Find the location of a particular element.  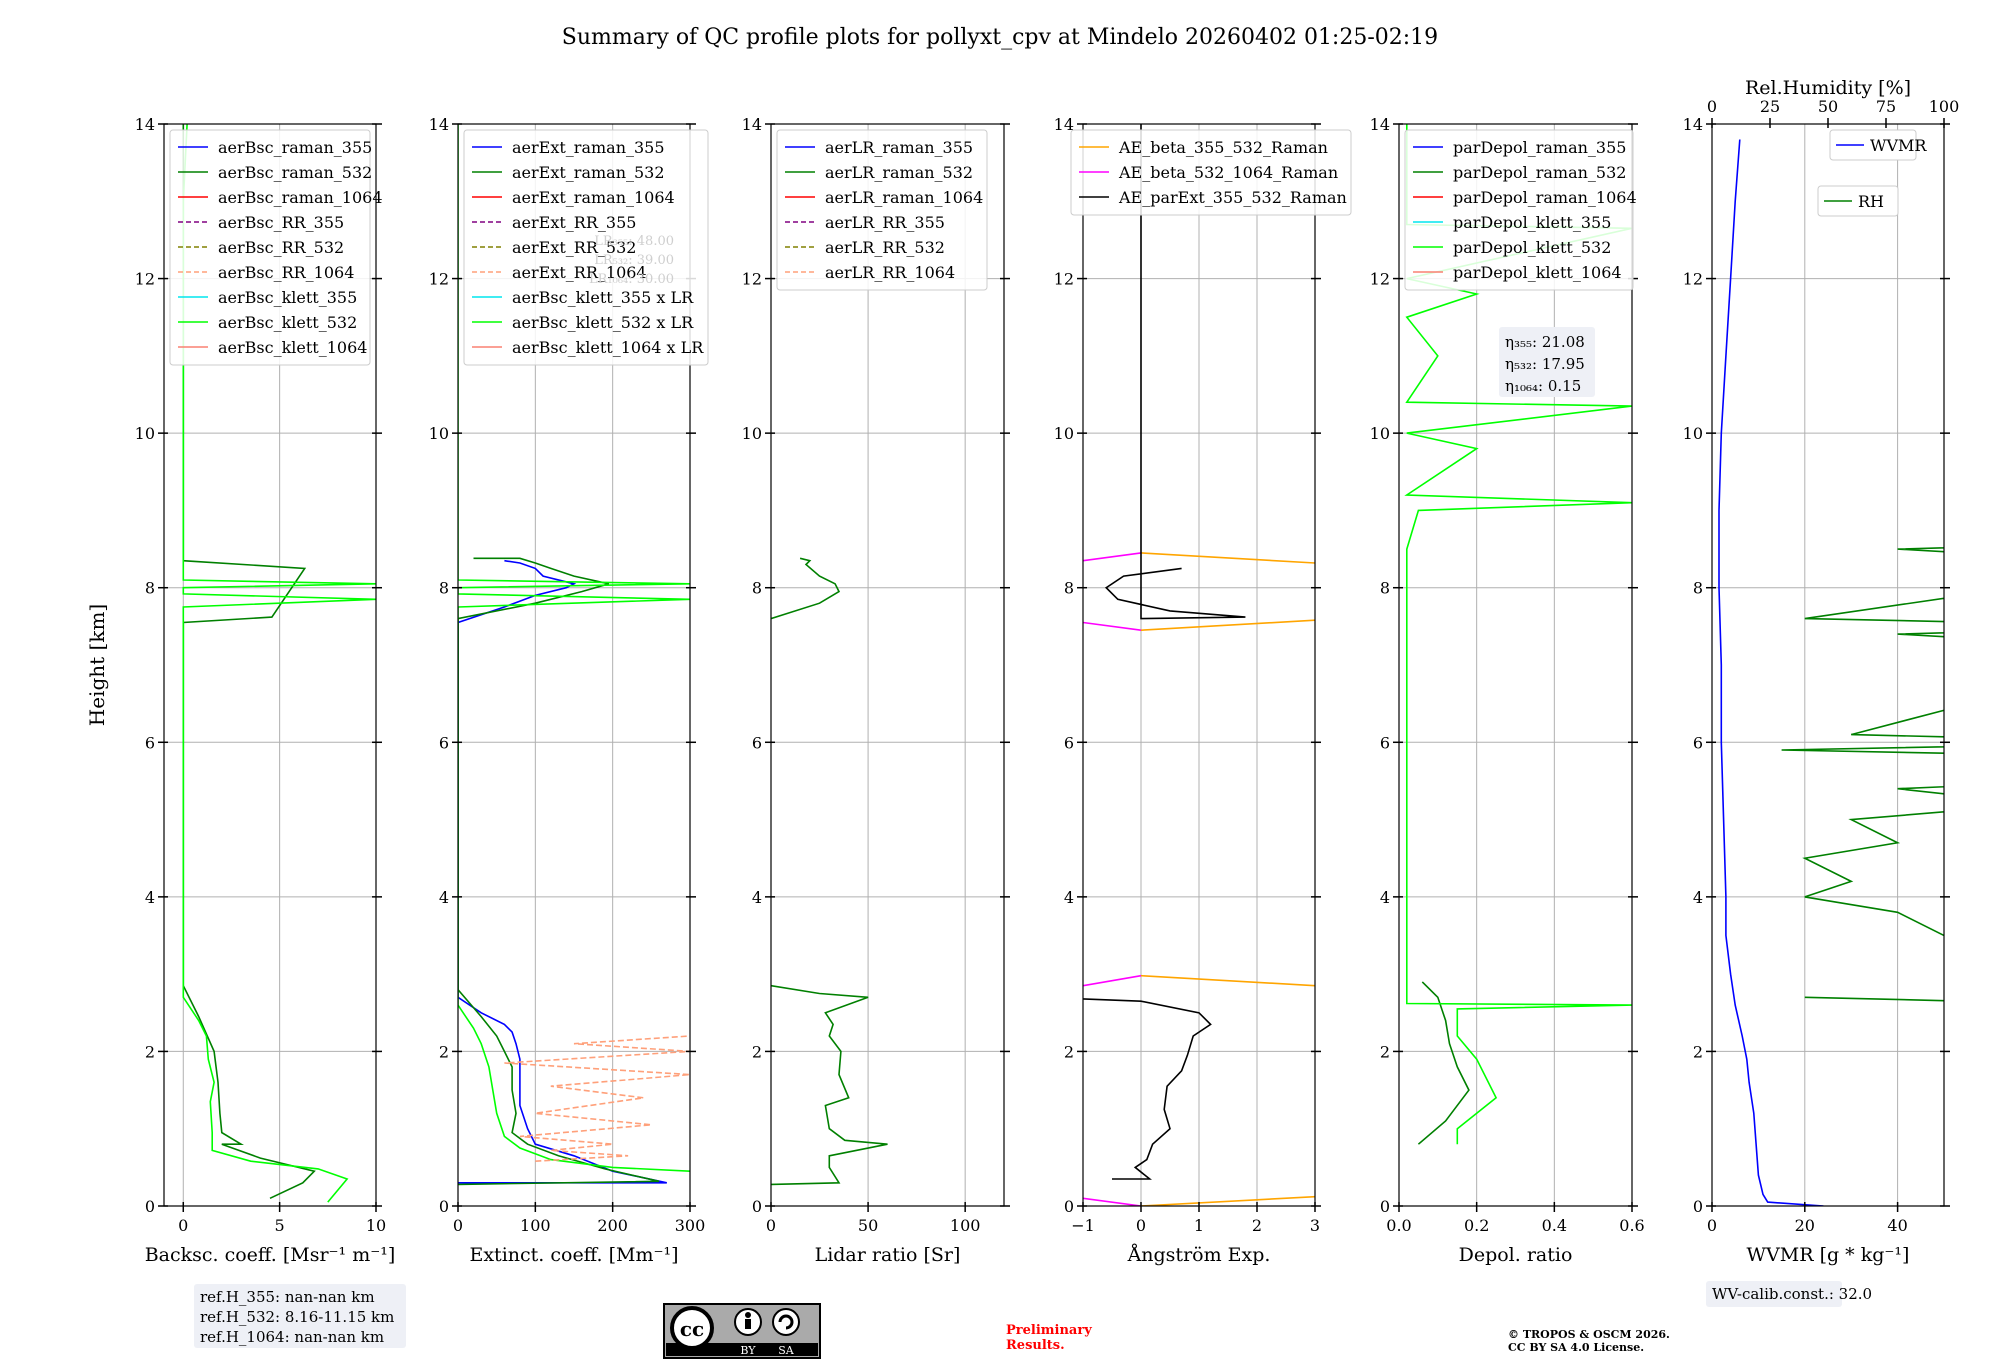

series-AE_parExt_355_532_Raman is located at coordinates (1175, 372).